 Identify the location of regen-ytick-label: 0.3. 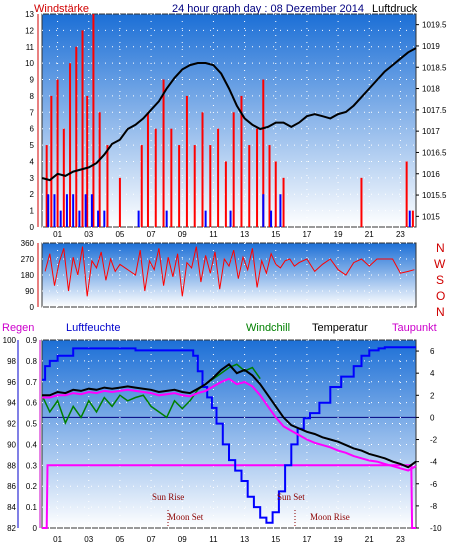
(32, 465).